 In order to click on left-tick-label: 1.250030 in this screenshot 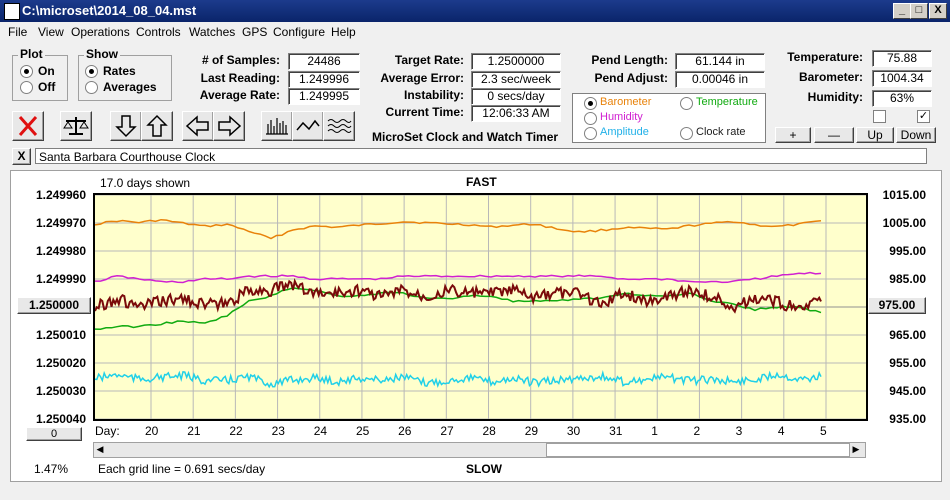, I will do `click(60, 391)`.